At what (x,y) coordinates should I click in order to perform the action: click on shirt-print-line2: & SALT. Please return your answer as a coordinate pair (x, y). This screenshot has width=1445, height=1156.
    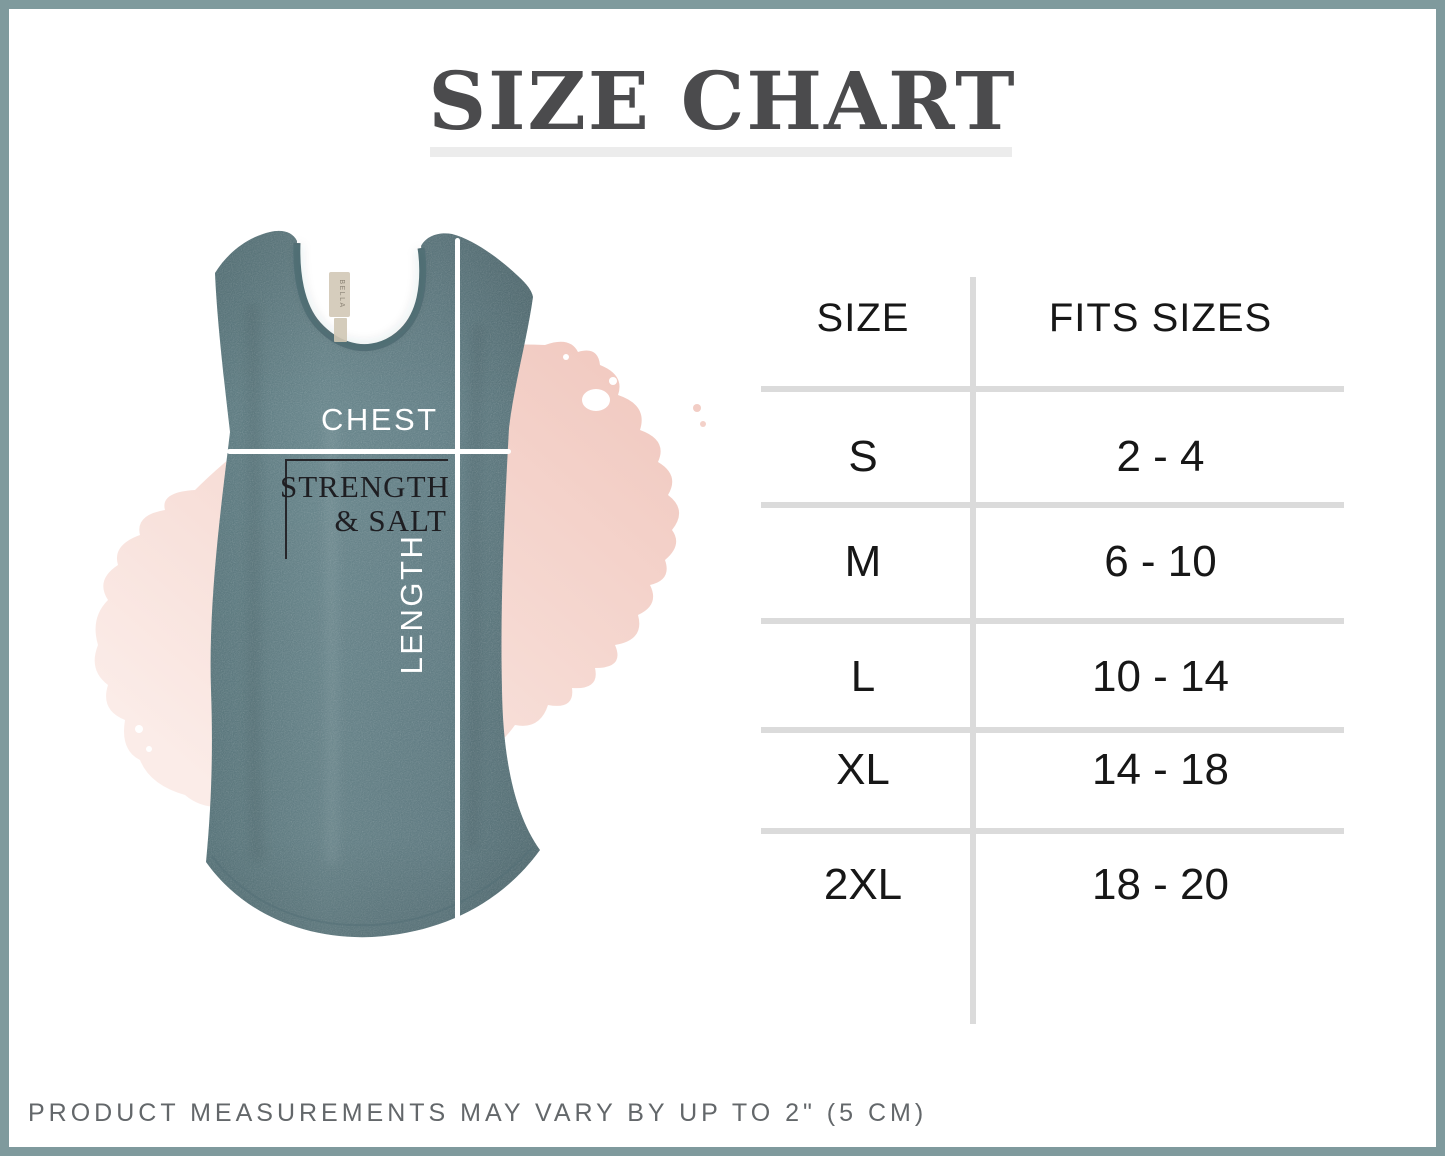
    Looking at the image, I should click on (390, 520).